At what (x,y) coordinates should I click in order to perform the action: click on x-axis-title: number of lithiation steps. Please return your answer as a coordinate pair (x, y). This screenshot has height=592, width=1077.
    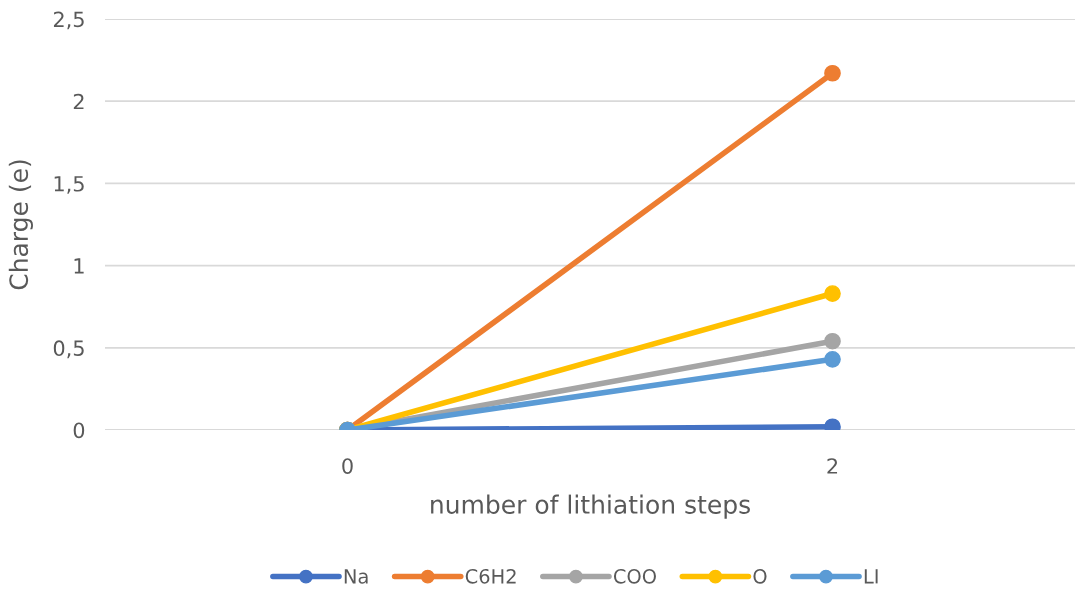
    Looking at the image, I should click on (590, 506).